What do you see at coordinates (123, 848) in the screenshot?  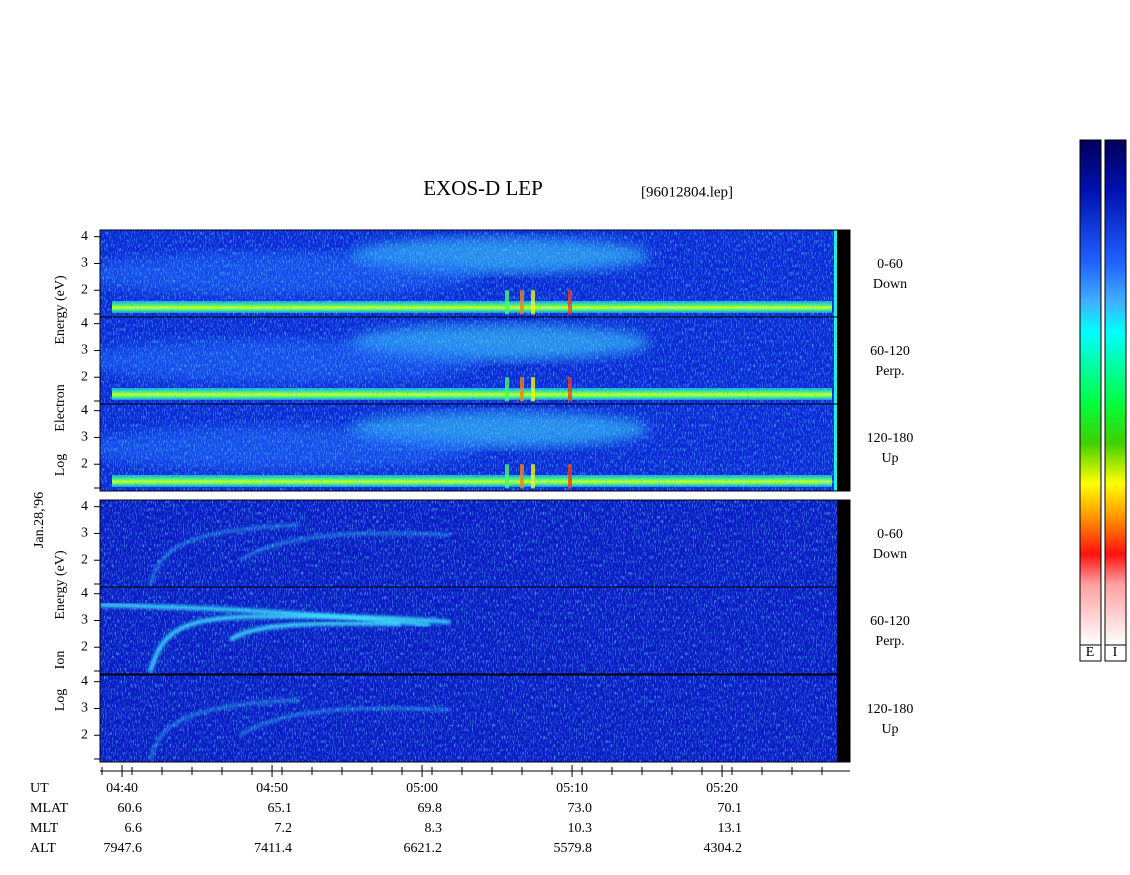 I see `orbit-value: 7947.6` at bounding box center [123, 848].